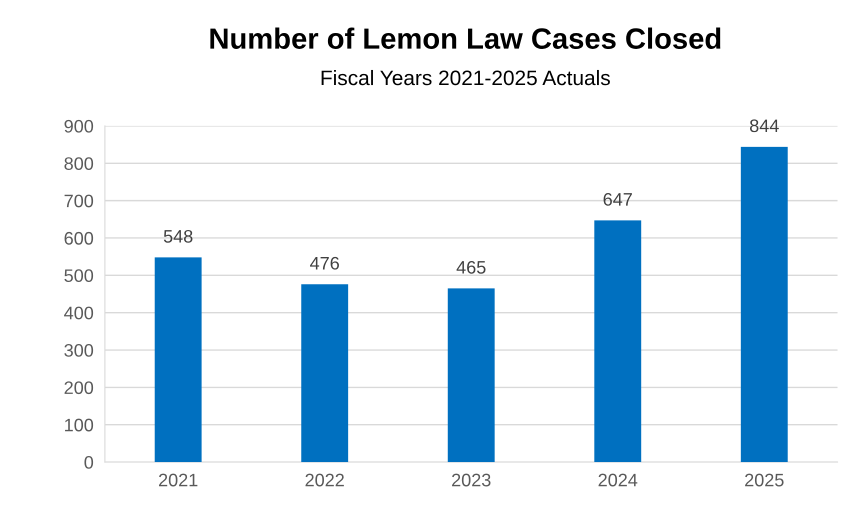  Describe the element at coordinates (79, 425) in the screenshot. I see `y-tick-label: 100` at that location.